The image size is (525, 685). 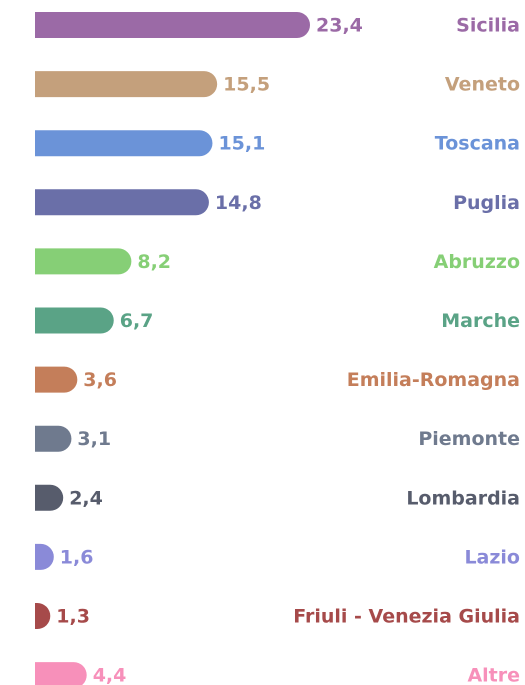 I want to click on category-label: Marche, so click(x=480, y=321).